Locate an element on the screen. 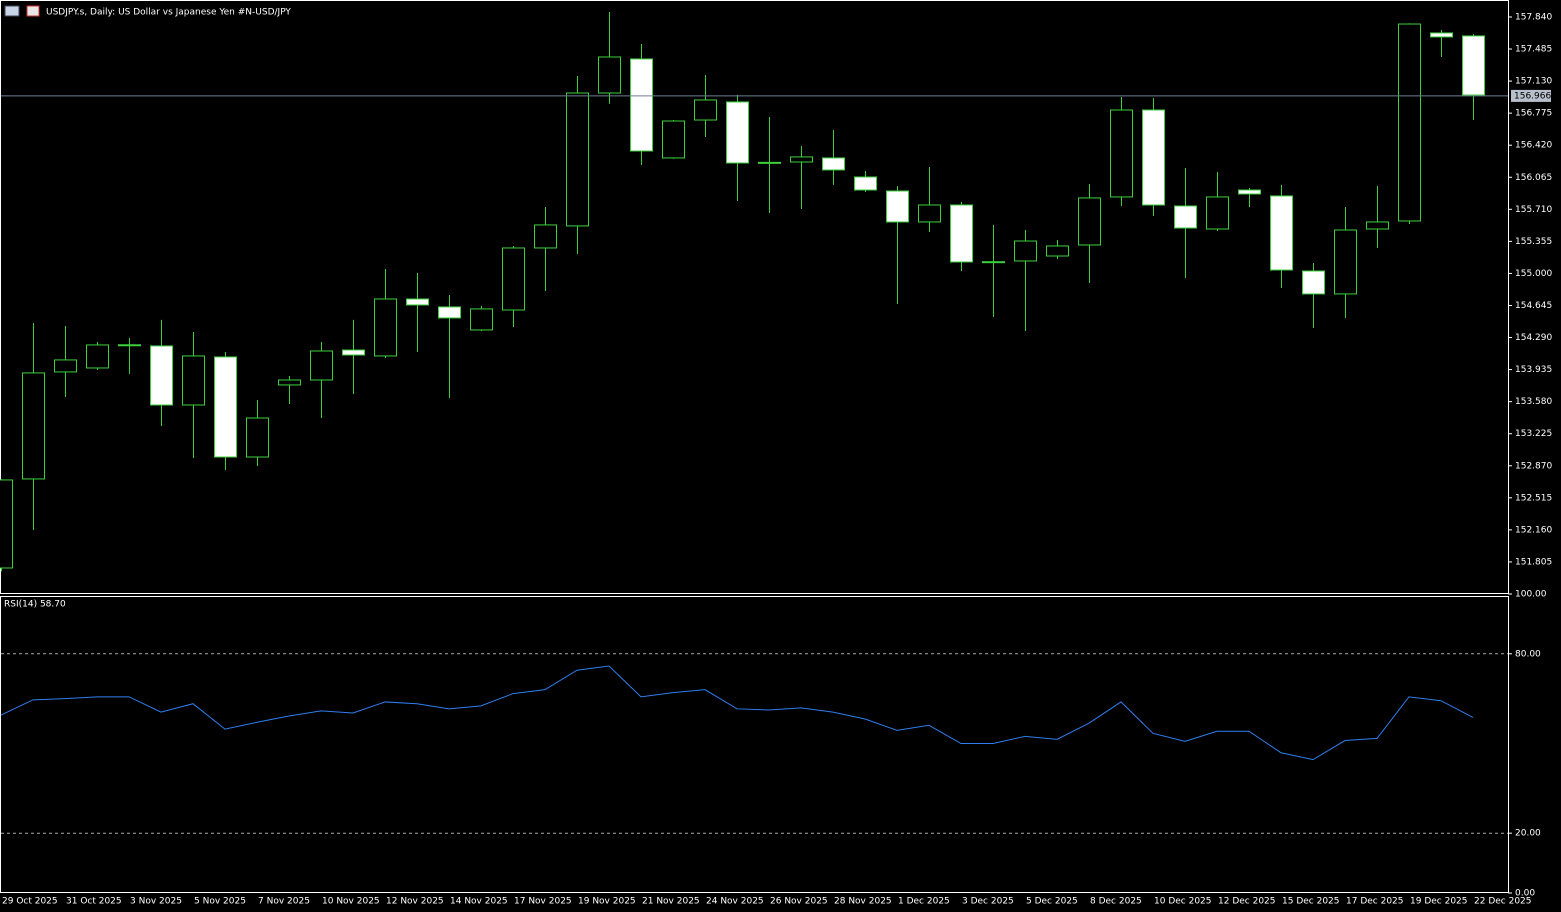  y-tick-label: 155.710 is located at coordinates (1533, 210).